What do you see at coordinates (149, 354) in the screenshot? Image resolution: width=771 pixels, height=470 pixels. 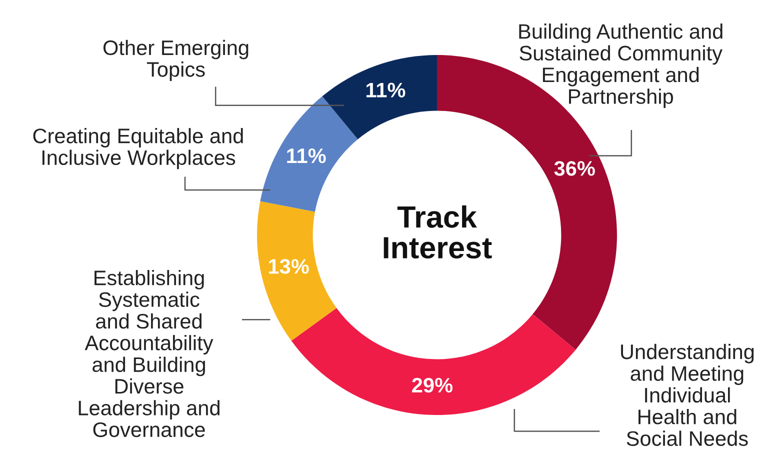 I see `slice-label: Establishing Systematic and Shared Accountability and Building Diverse Leadership and Governance` at bounding box center [149, 354].